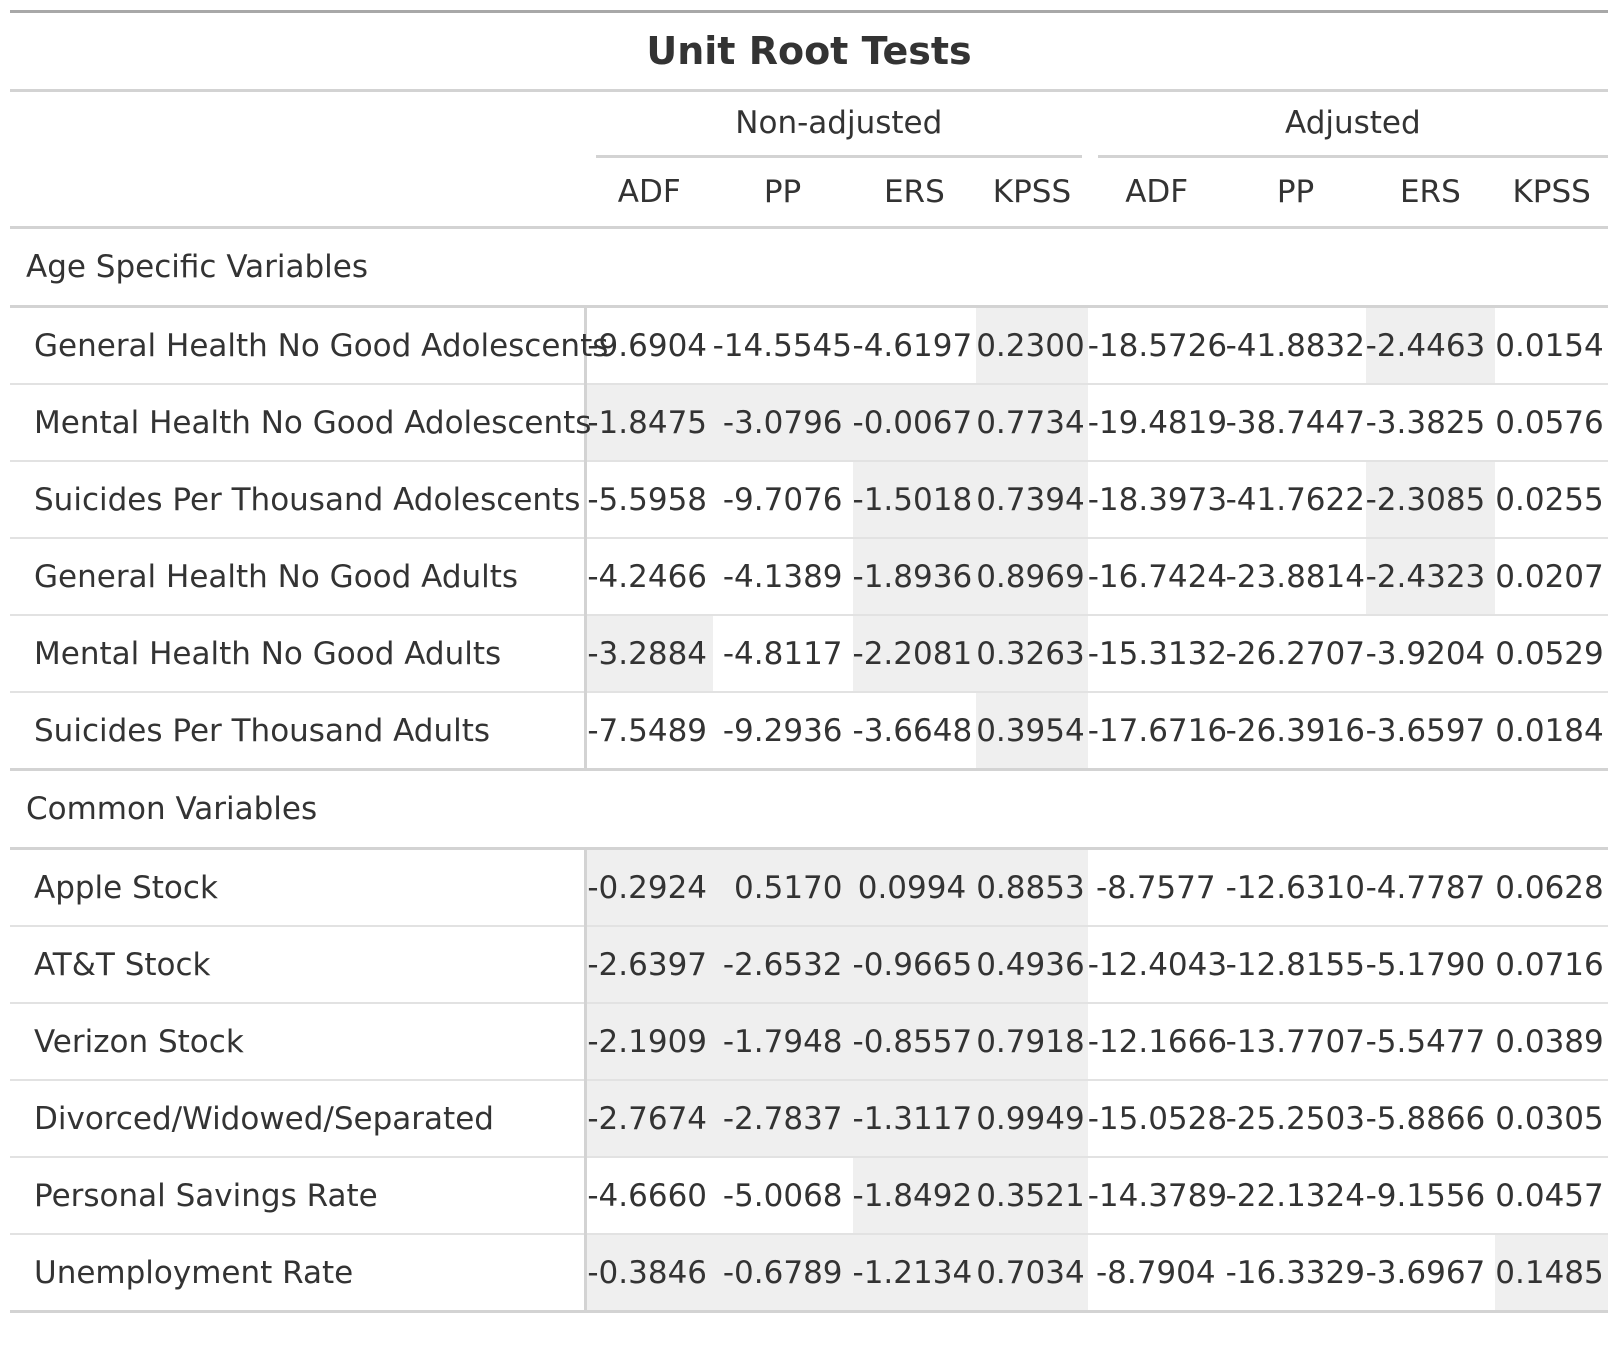 Image resolution: width=1616 pixels, height=1362 pixels. Describe the element at coordinates (1295, 887) in the screenshot. I see `table-cell: -12.6310` at that location.